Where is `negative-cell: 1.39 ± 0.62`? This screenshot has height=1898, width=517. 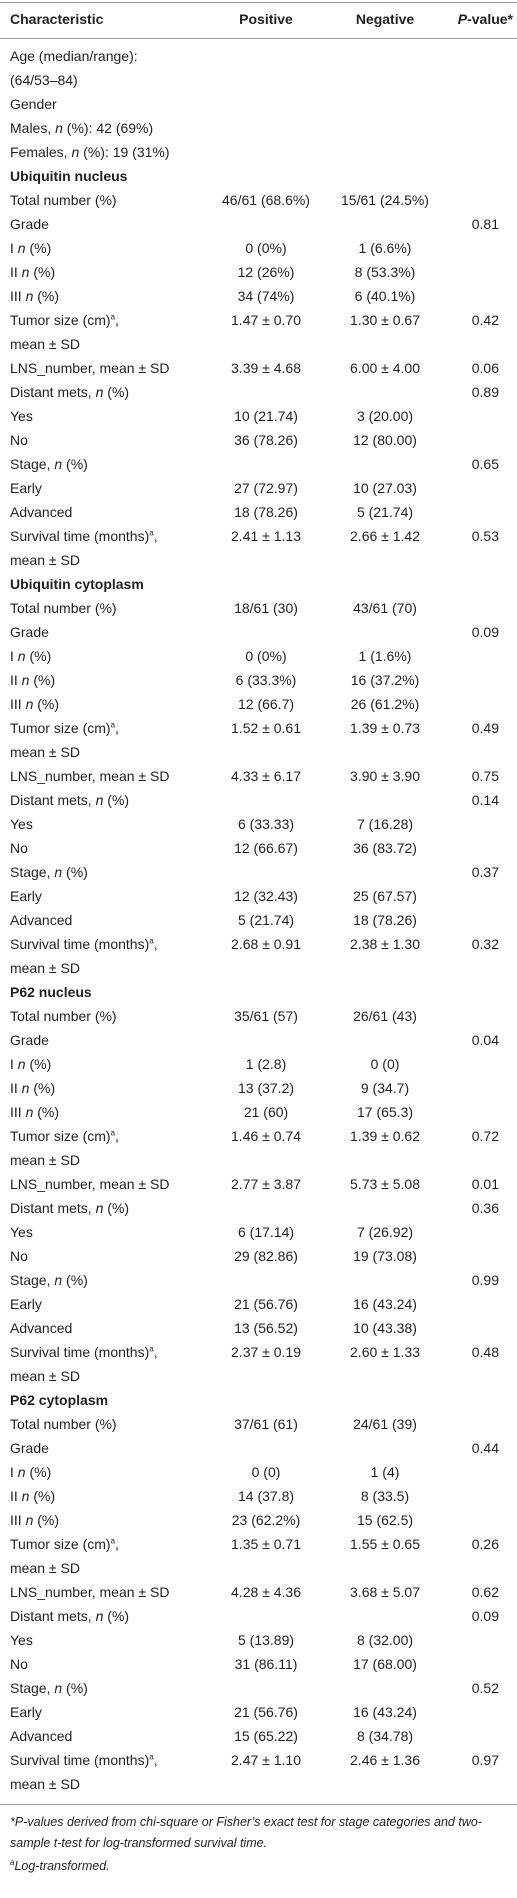 negative-cell: 1.39 ± 0.62 is located at coordinates (385, 1136).